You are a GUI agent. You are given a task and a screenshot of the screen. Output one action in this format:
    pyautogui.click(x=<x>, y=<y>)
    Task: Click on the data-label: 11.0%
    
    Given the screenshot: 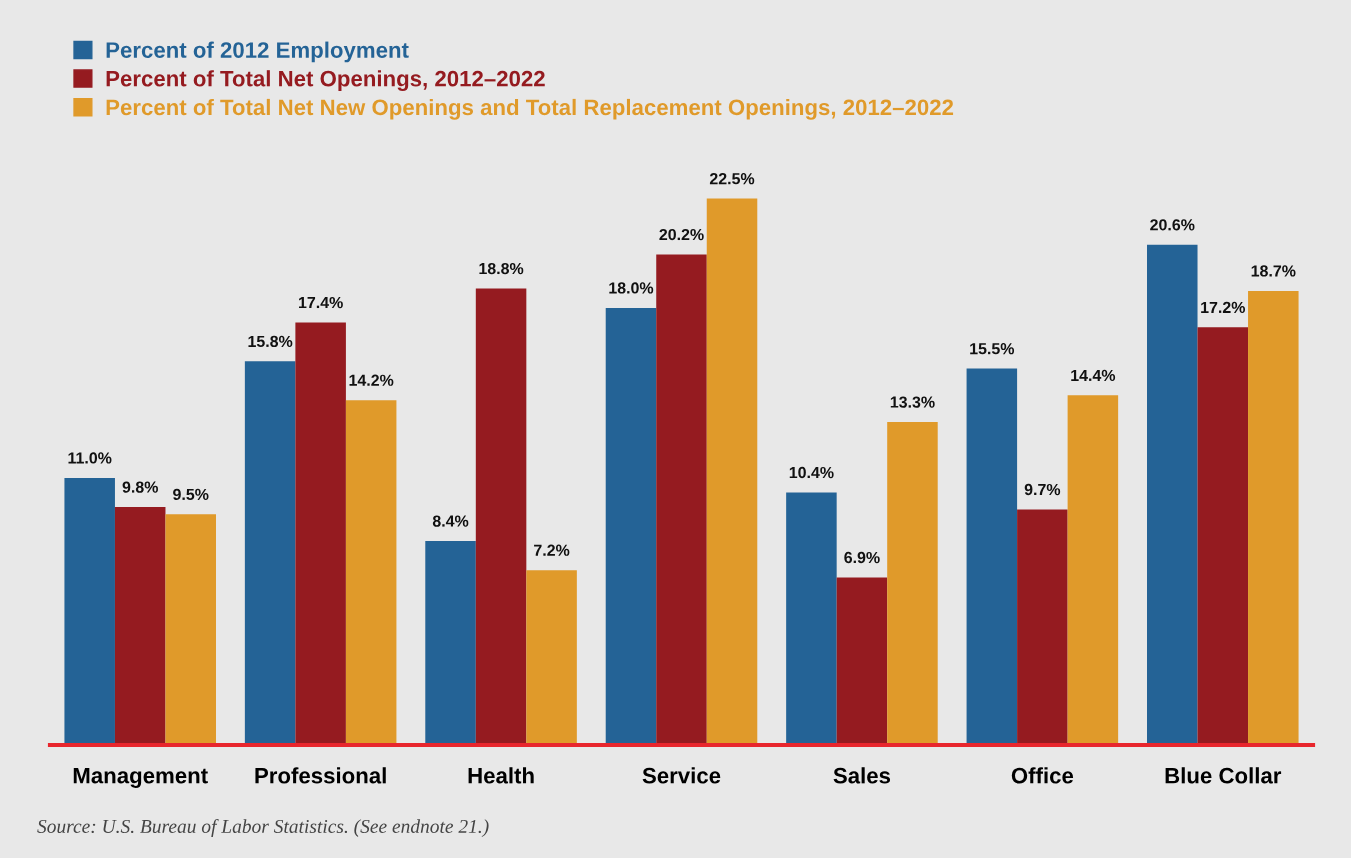 What is the action you would take?
    pyautogui.click(x=90, y=458)
    